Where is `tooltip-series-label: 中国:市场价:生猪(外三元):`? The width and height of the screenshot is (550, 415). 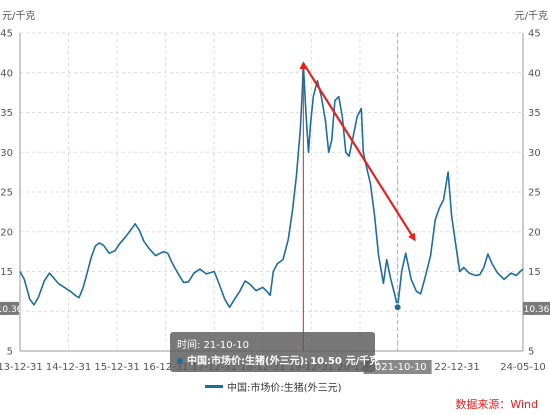 tooltip-series-label: 中国:市场价:生猪(外三元): is located at coordinates (248, 361).